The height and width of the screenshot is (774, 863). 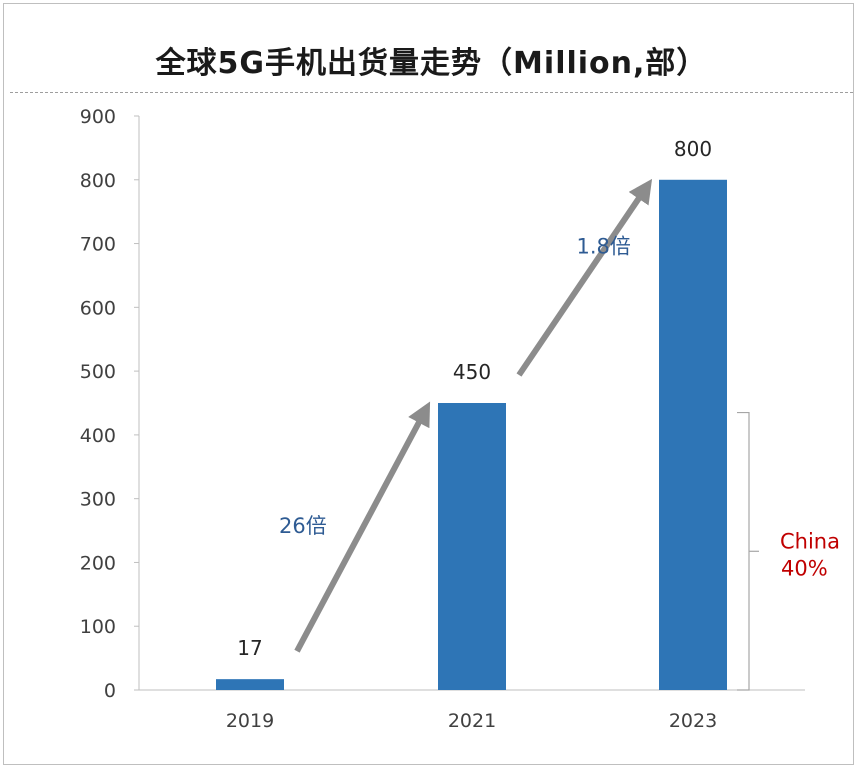 I want to click on data-label-2019: 17, so click(x=249, y=648).